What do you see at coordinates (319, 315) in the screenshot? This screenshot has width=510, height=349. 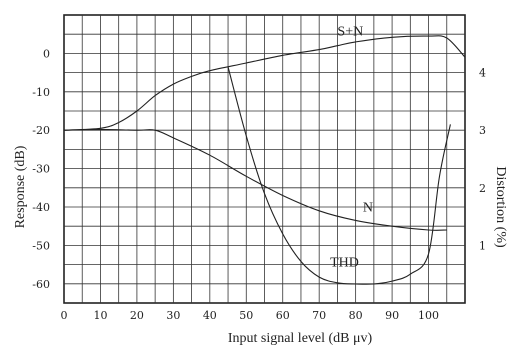 I see `x-tick-label: 70` at bounding box center [319, 315].